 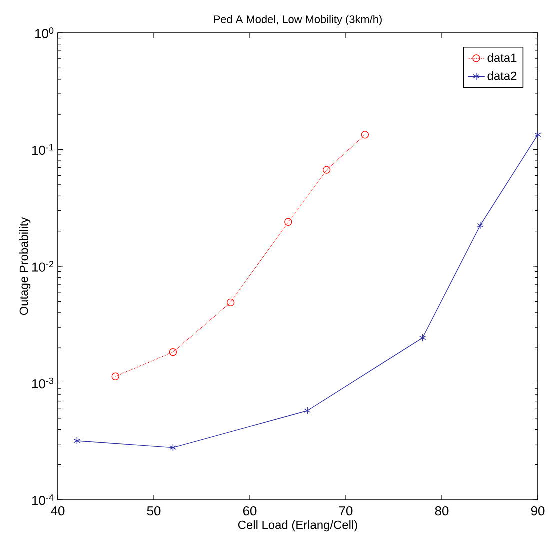 What do you see at coordinates (43, 266) in the screenshot?
I see `y-tick-label: 10$^{-2}$` at bounding box center [43, 266].